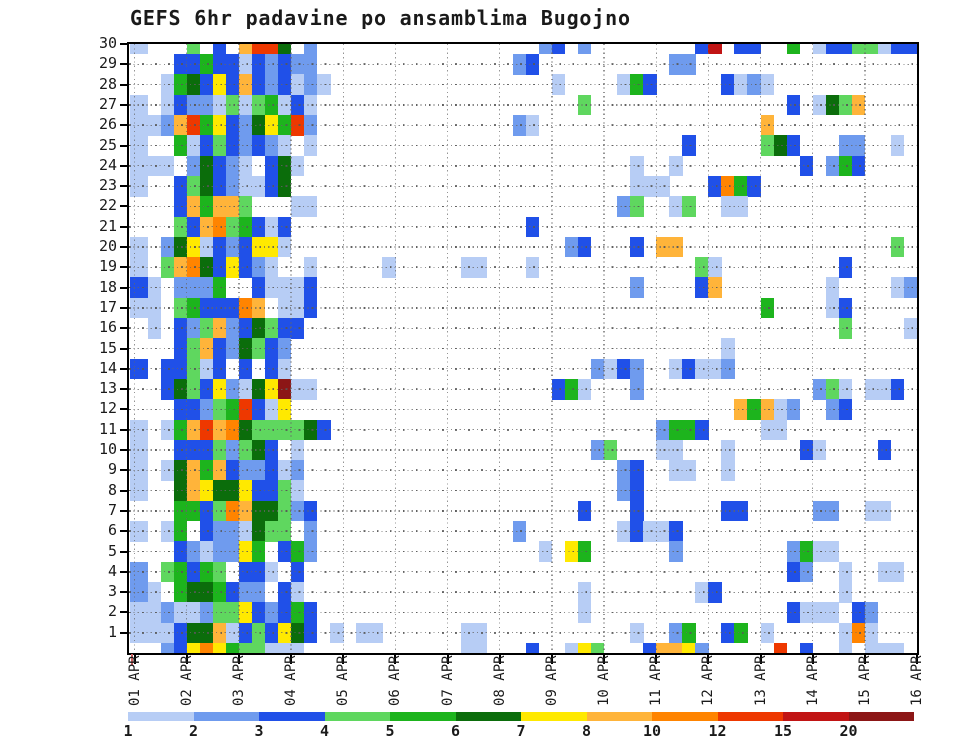  What do you see at coordinates (186, 680) in the screenshot?
I see `x-tick-label: 02 APR` at bounding box center [186, 680].